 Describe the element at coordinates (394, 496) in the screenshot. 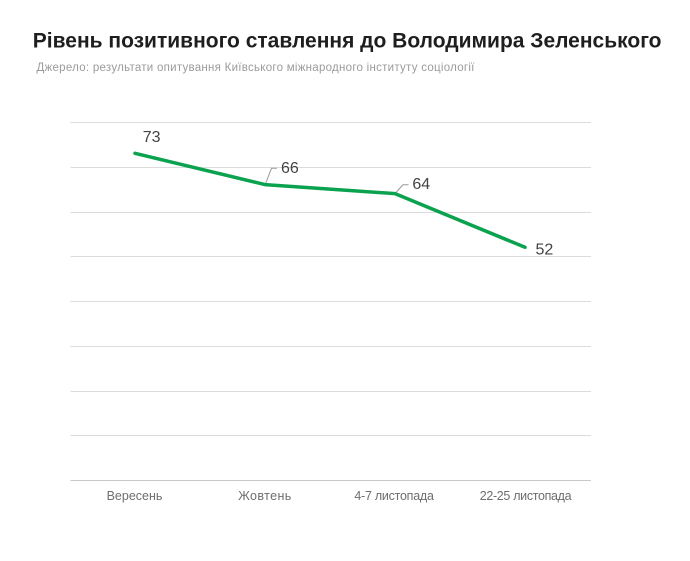

I see `svg-text: 4-7 листопада` at that location.